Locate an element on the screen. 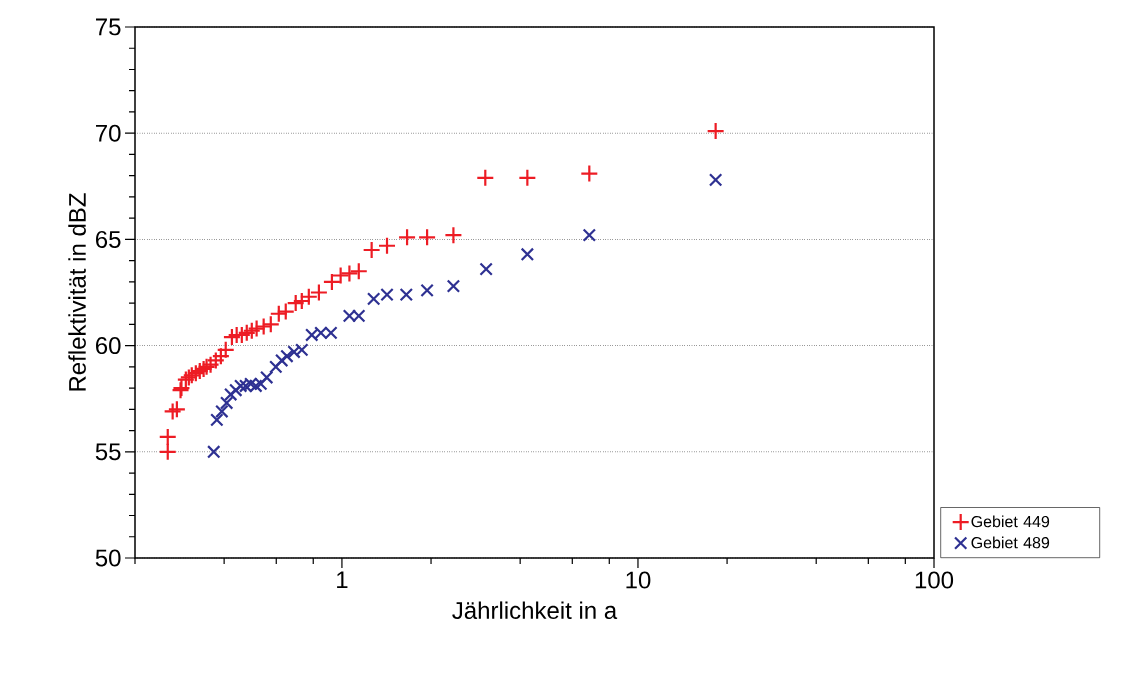 The image size is (1134, 681). y-tick-label: 60 is located at coordinates (108, 346).